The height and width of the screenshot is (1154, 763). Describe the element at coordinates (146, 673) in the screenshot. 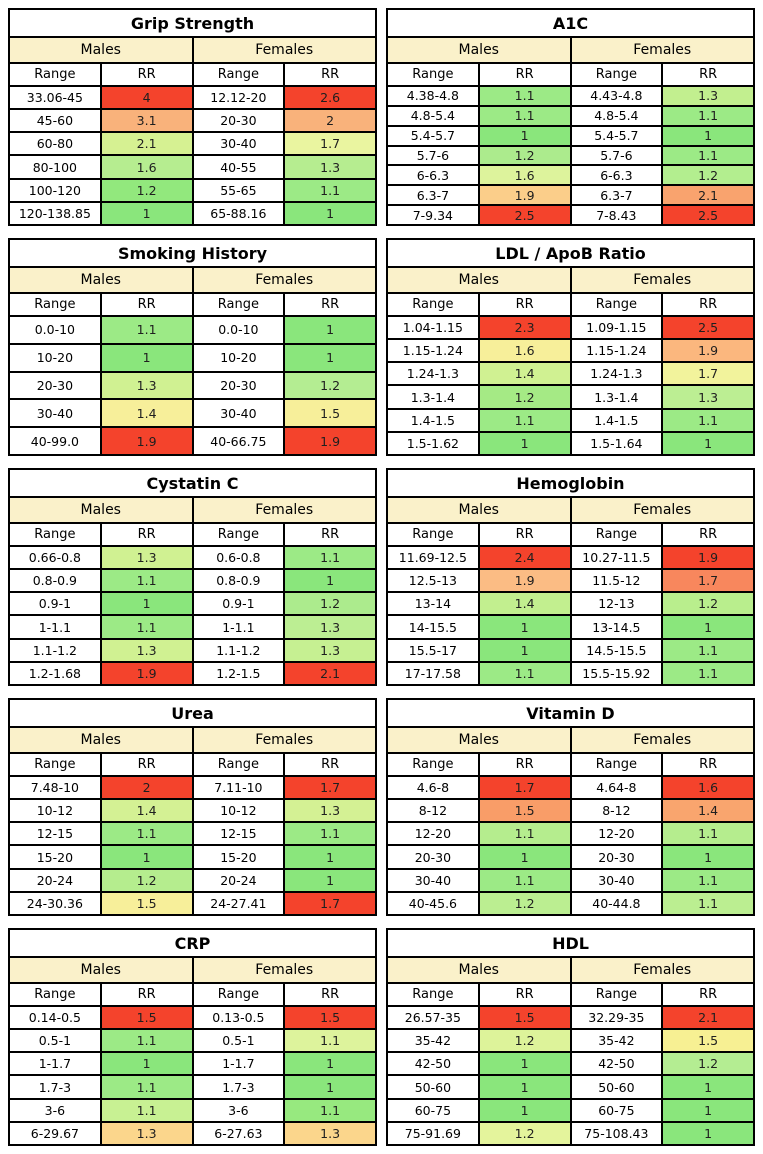

I see `rr-cell: 1.9` at that location.